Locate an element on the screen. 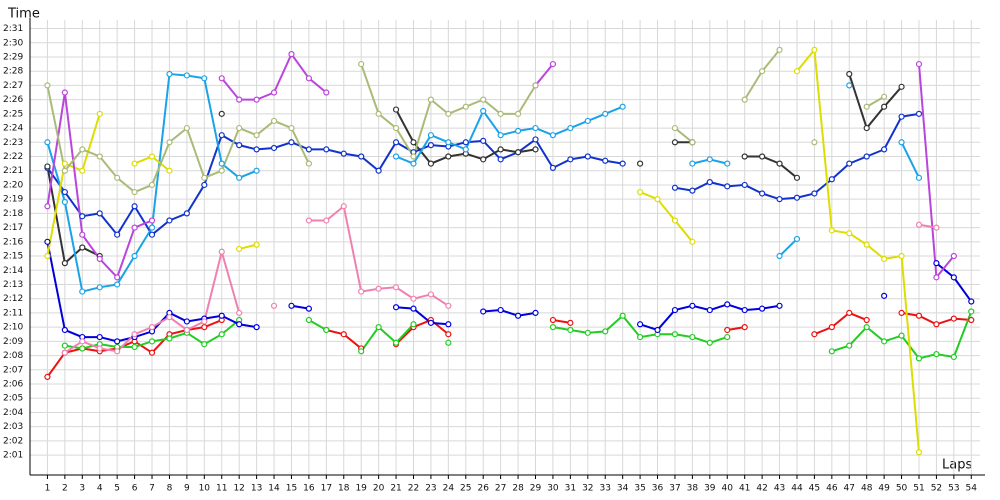 Image resolution: width=1000 pixels, height=500 pixels. y-tick-label: 2:05 is located at coordinates (13, 399).